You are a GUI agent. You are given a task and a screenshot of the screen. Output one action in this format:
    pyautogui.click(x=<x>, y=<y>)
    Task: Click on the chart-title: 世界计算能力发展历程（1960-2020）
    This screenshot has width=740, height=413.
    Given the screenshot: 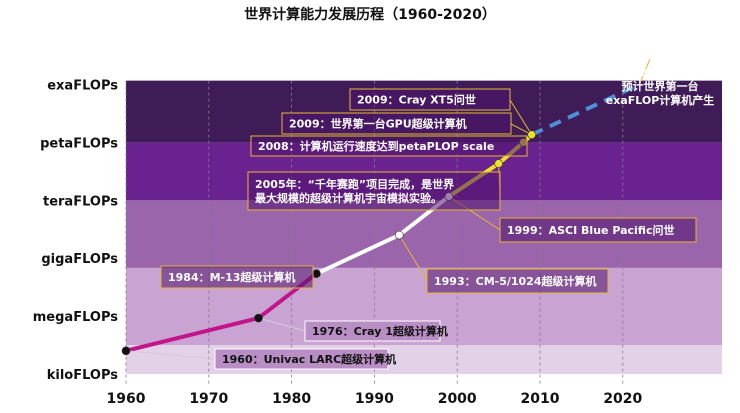 What is the action you would take?
    pyautogui.click(x=370, y=14)
    